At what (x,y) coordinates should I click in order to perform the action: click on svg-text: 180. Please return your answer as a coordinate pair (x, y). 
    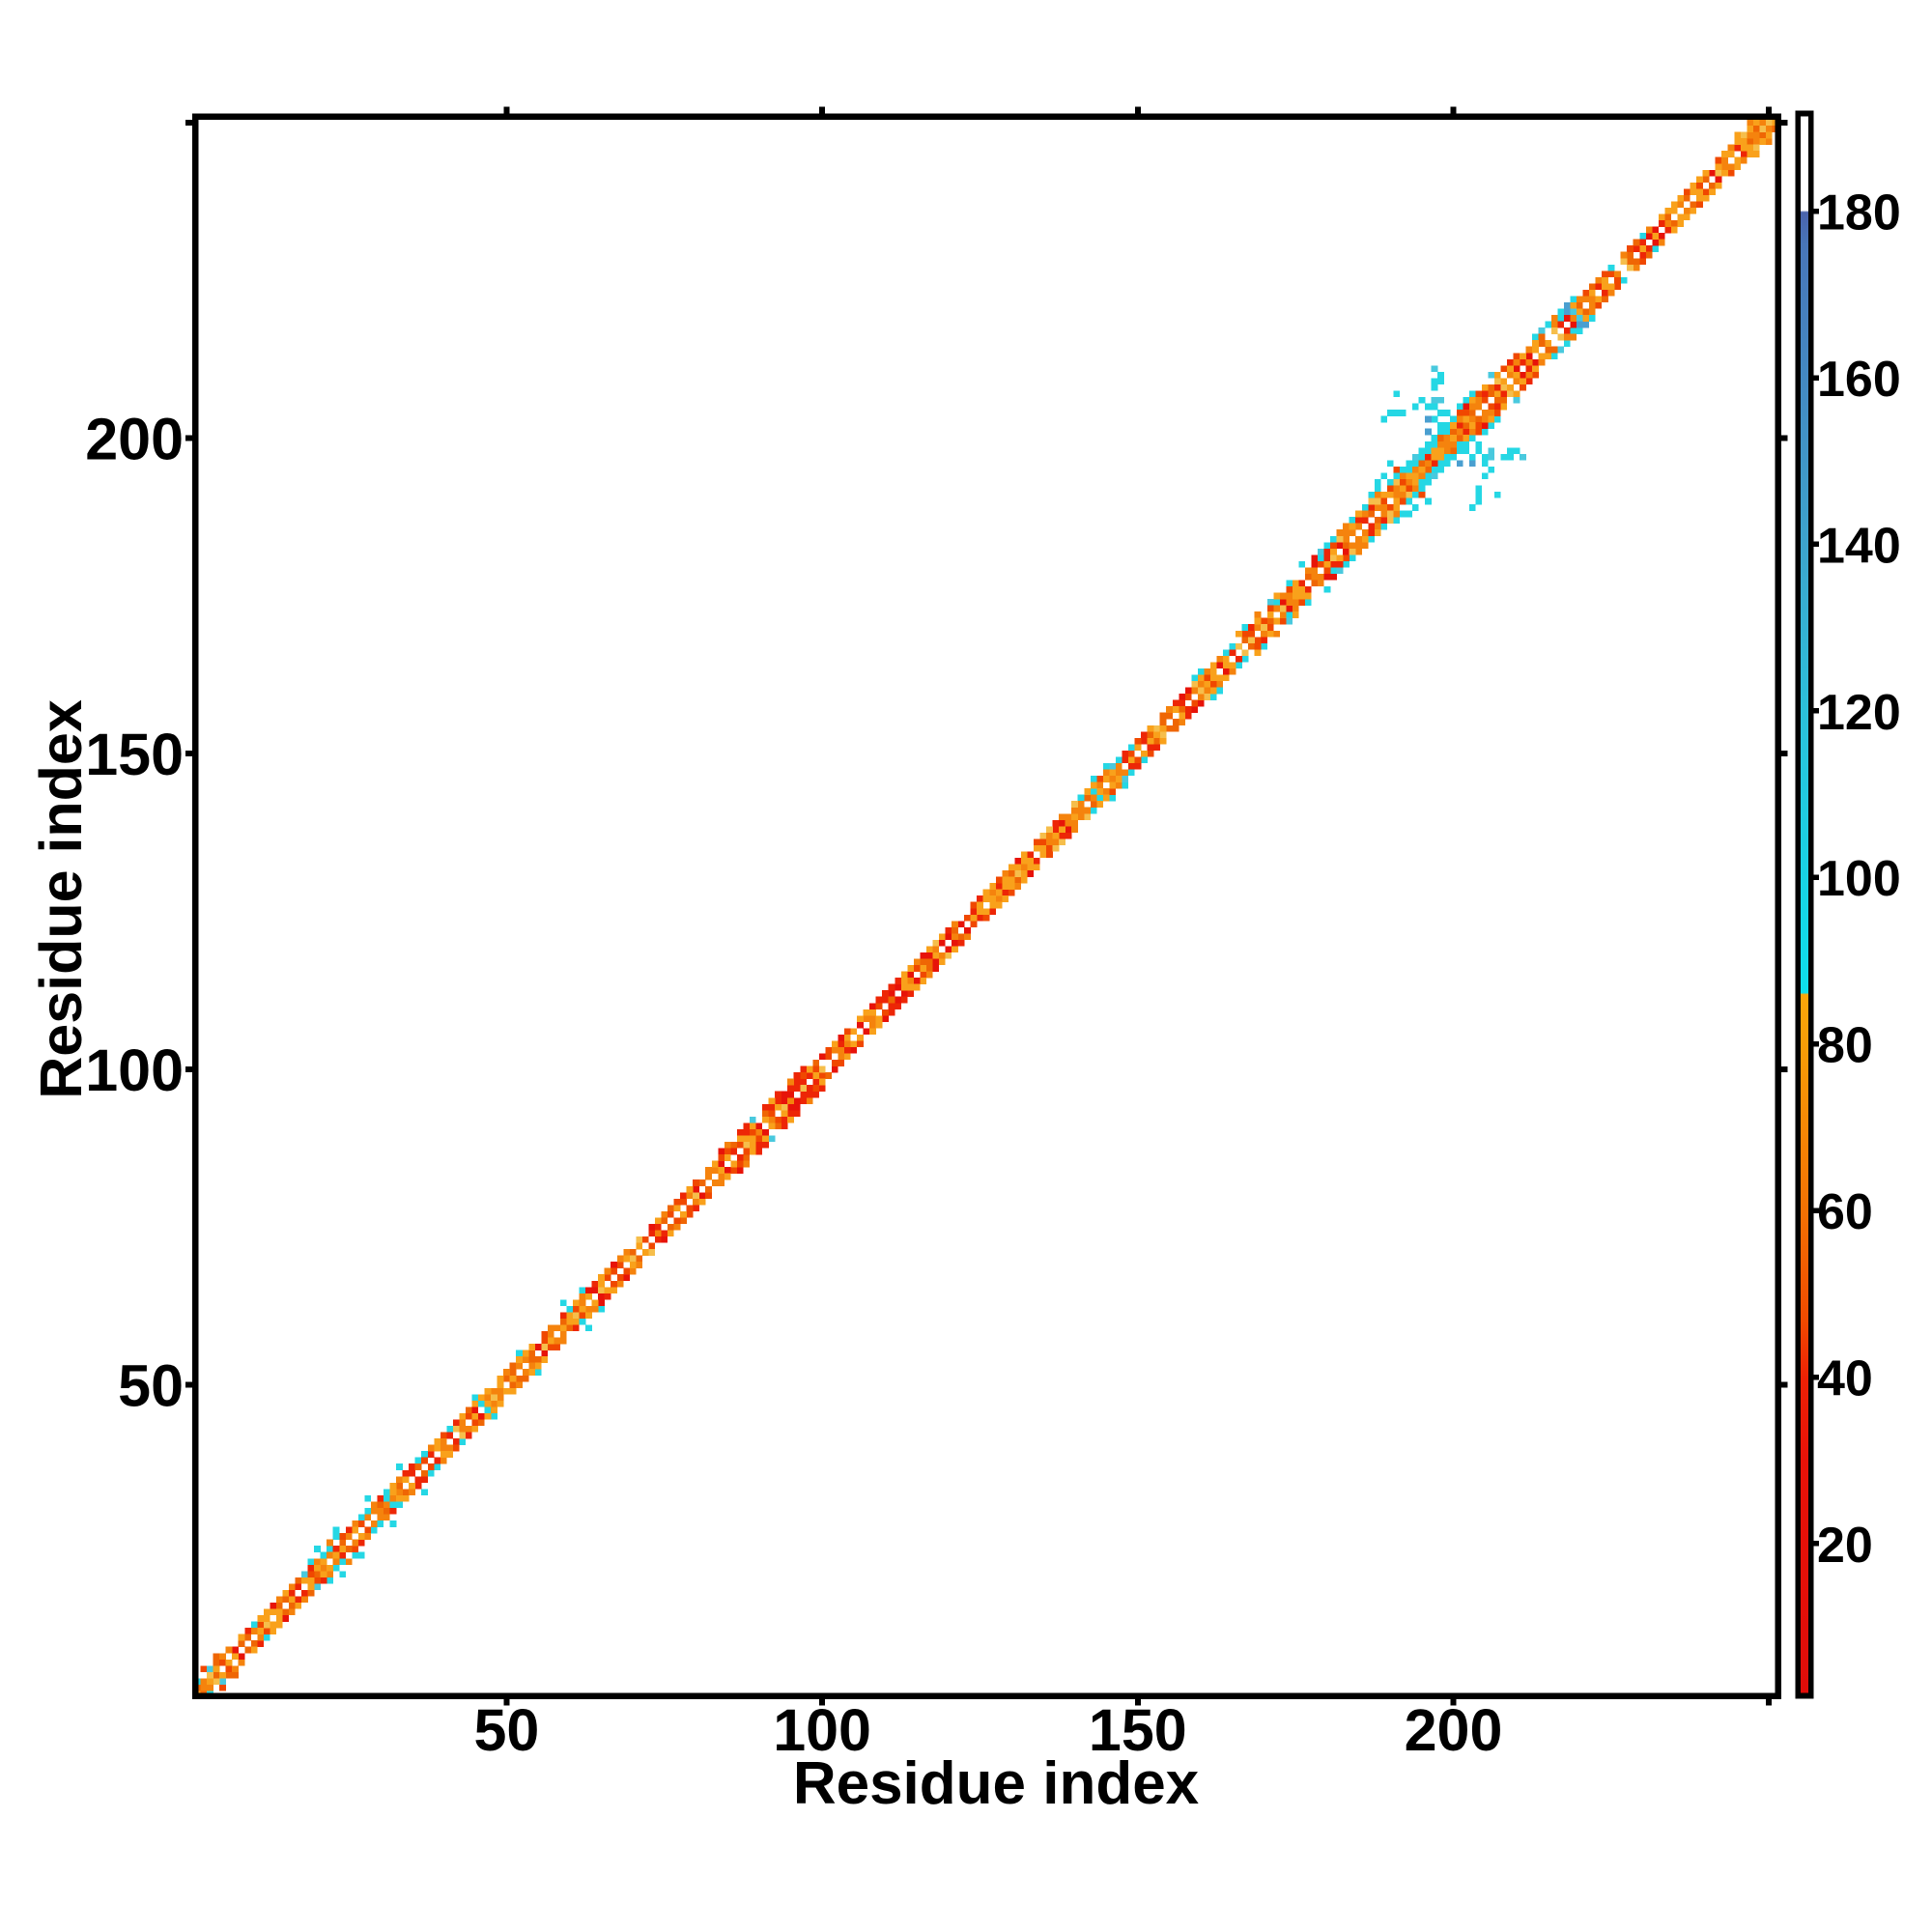
    Looking at the image, I should click on (1859, 213).